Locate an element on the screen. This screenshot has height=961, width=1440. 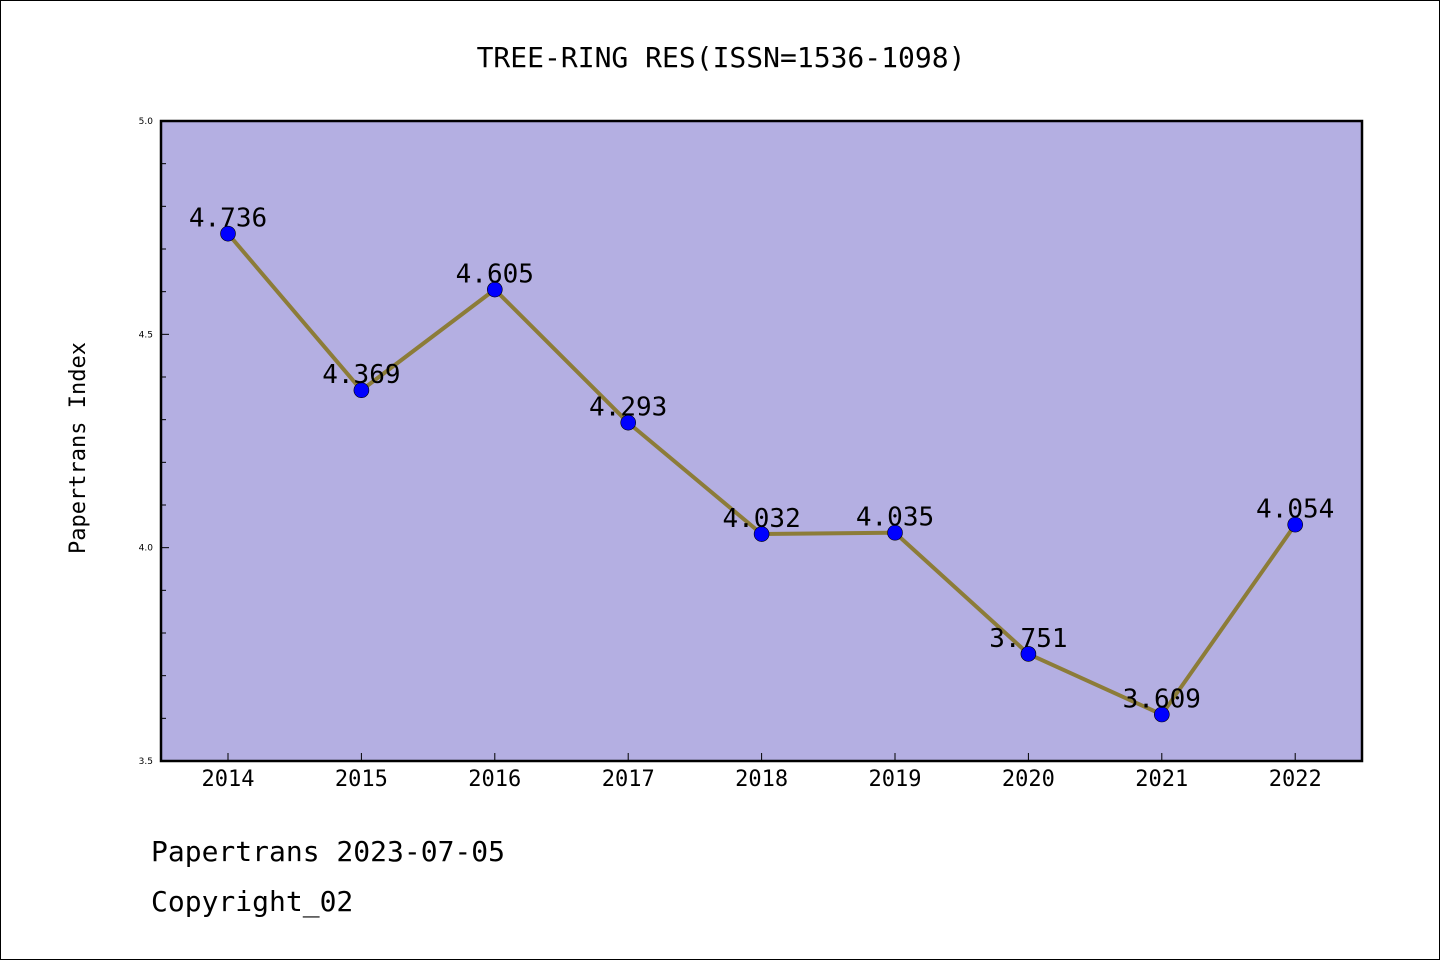
data-label: 4.736 is located at coordinates (228, 219).